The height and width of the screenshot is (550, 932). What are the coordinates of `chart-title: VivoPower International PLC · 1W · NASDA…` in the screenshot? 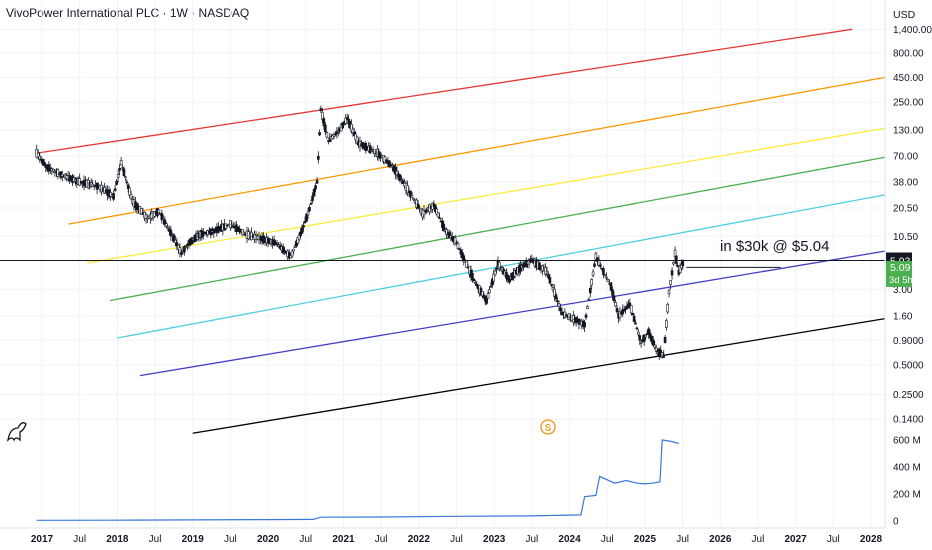 It's located at (128, 13).